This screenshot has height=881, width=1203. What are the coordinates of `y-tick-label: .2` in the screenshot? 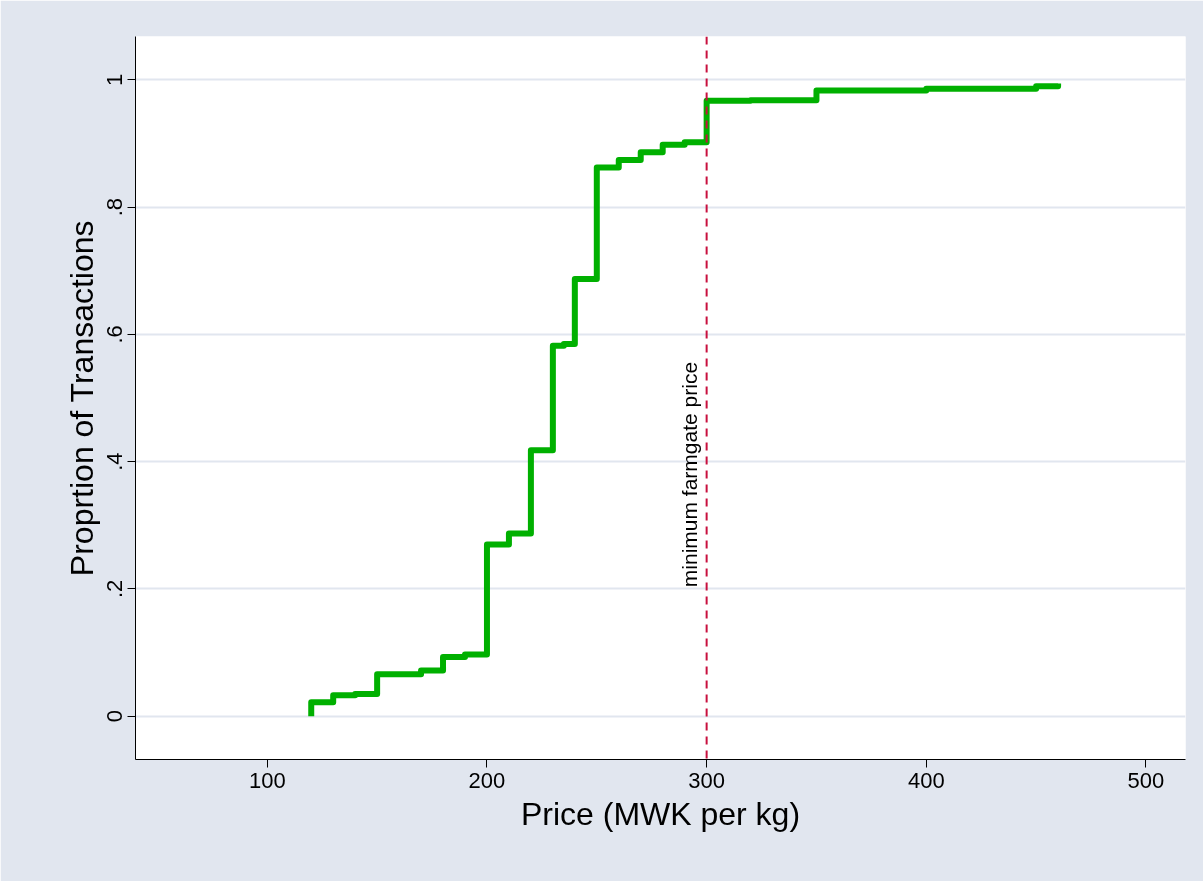 It's located at (115, 589).